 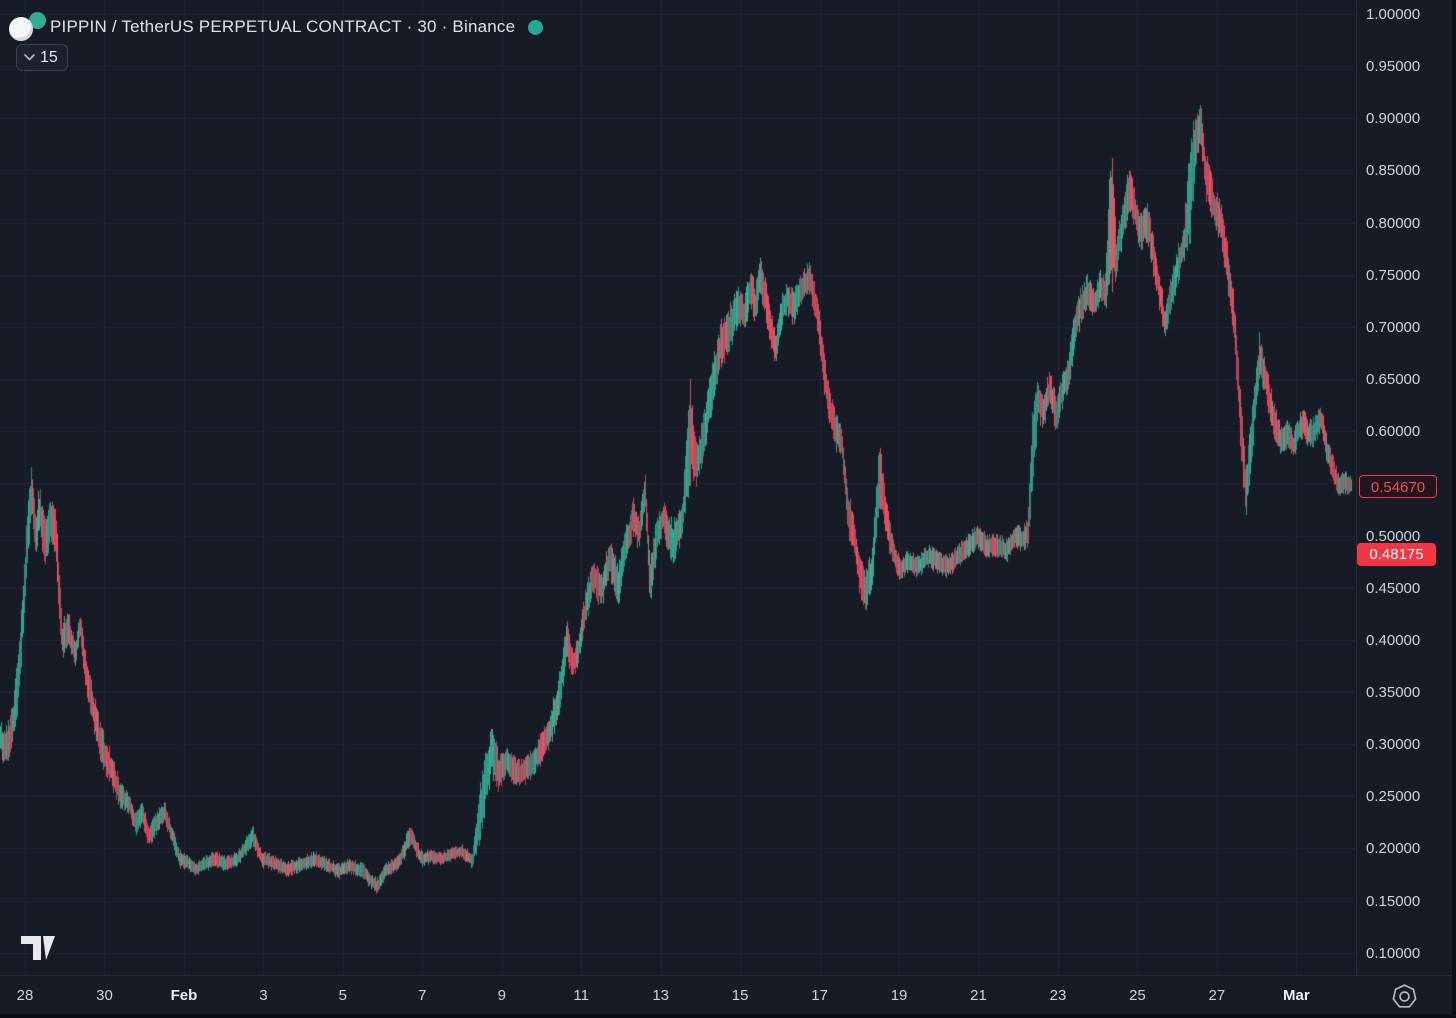 I want to click on time-tick-label: Feb, so click(x=184, y=995).